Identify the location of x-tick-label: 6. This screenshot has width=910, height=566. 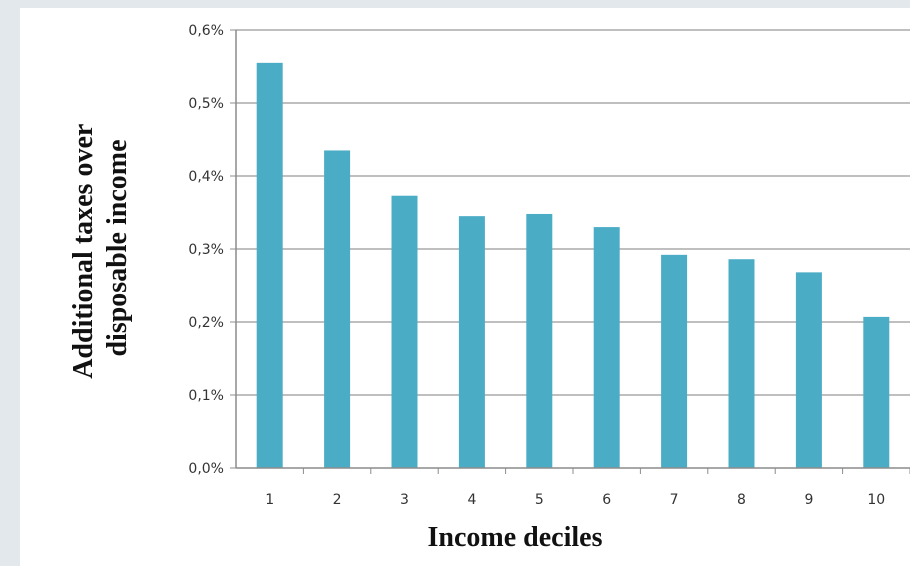
(606, 500).